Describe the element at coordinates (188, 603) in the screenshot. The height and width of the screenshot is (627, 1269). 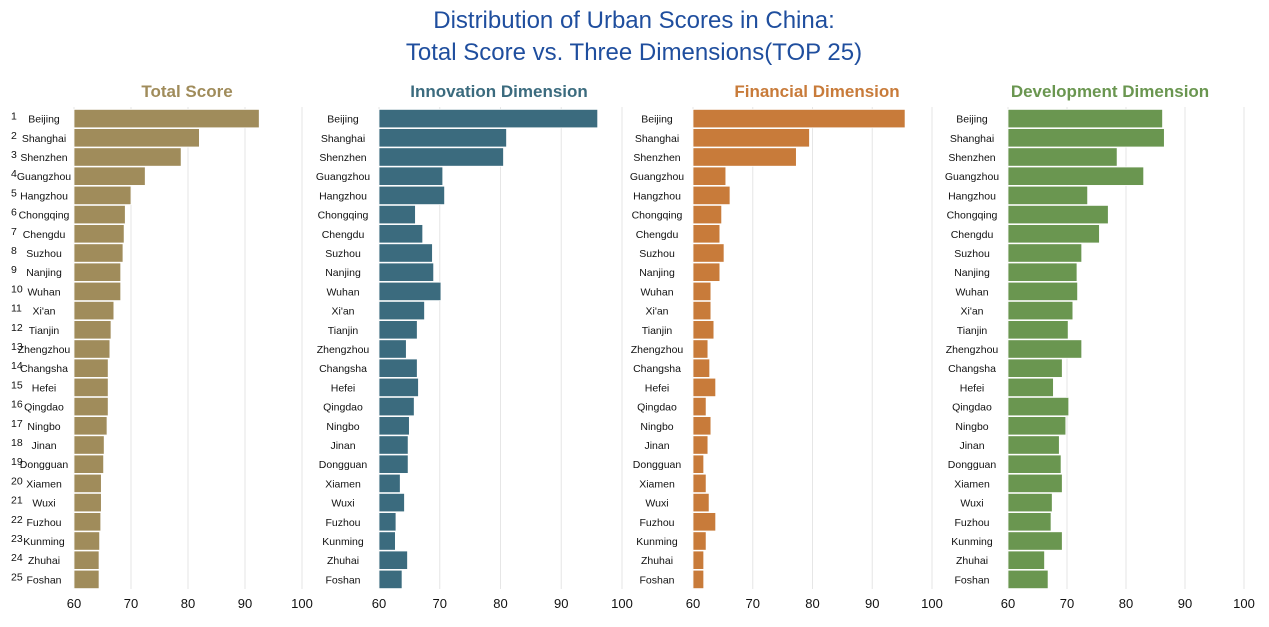
I see `x-tick-label: 80` at that location.